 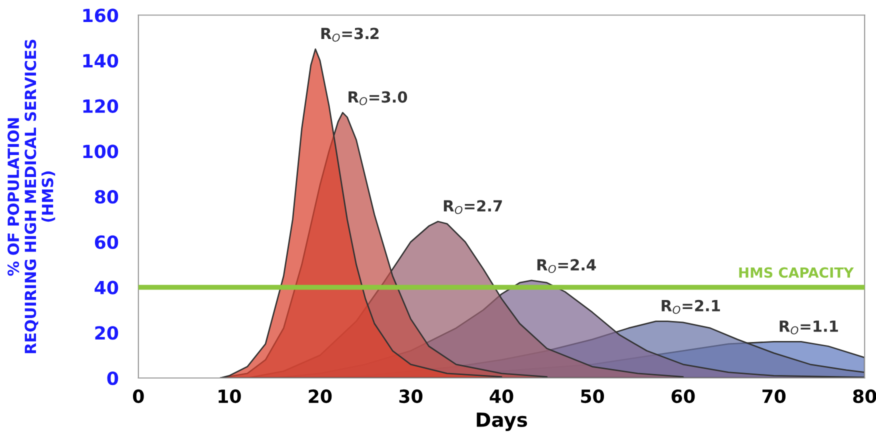 What do you see at coordinates (410, 396) in the screenshot?
I see `x-tick-label: 30` at bounding box center [410, 396].